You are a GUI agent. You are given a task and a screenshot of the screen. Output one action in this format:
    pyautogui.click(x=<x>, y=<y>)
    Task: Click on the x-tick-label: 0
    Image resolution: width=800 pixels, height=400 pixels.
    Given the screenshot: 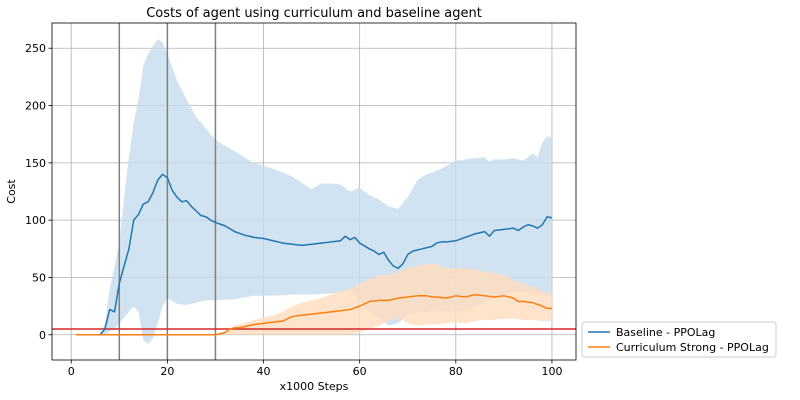 What is the action you would take?
    pyautogui.click(x=71, y=371)
    